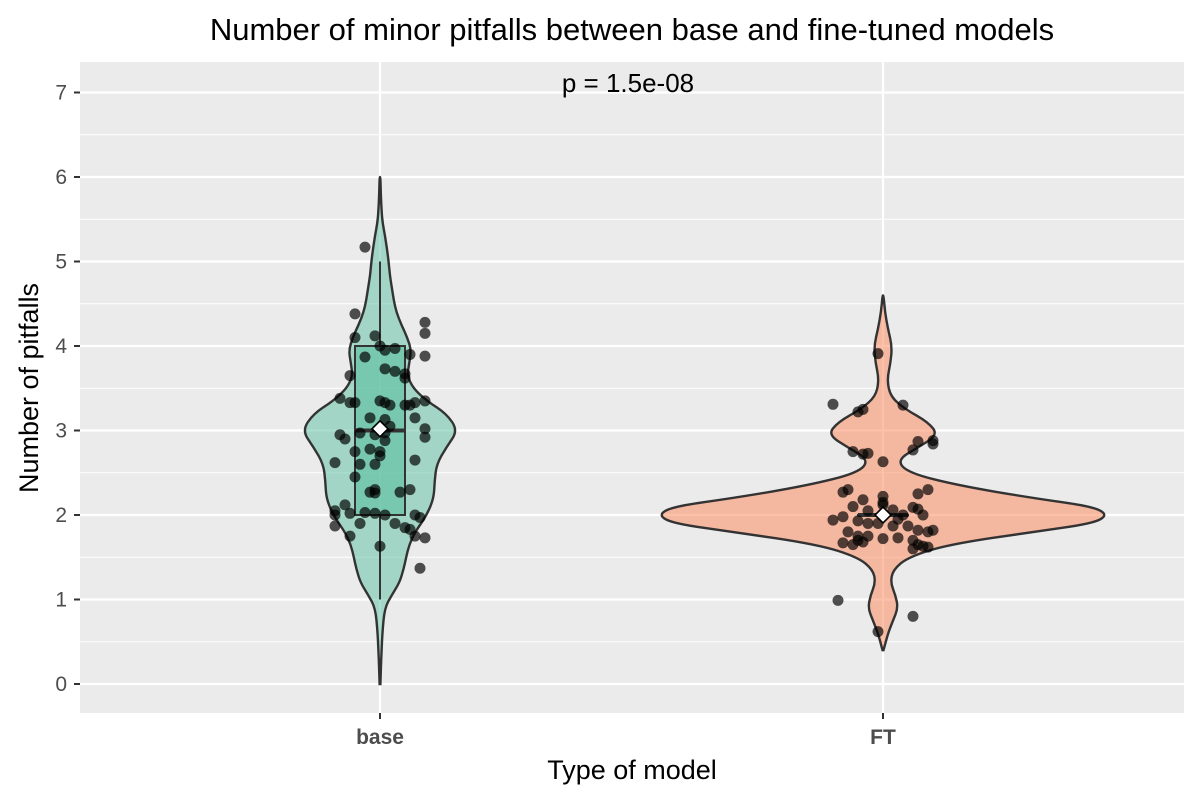 This screenshot has height=800, width=1200. What do you see at coordinates (61, 515) in the screenshot?
I see `y-tick-label: 2` at bounding box center [61, 515].